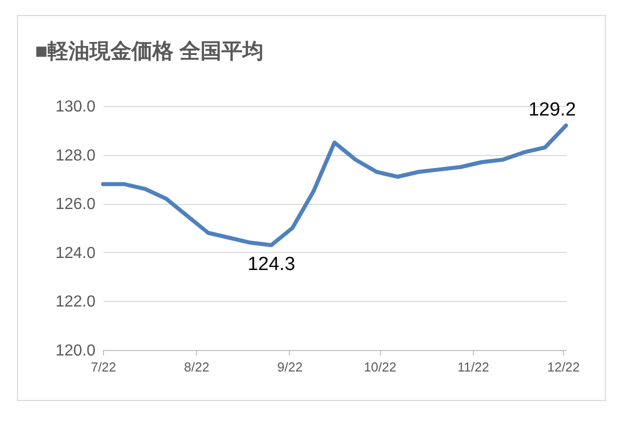 This screenshot has width=620, height=426. Describe the element at coordinates (75, 107) in the screenshot. I see `y-tick-label: 130.0` at that location.